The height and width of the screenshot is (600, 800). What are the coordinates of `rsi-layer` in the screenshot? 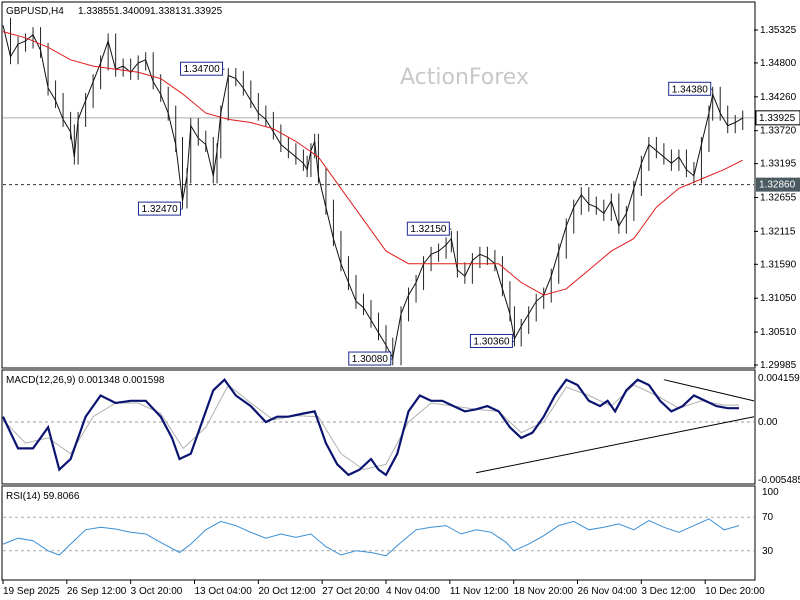 It's located at (378, 536).